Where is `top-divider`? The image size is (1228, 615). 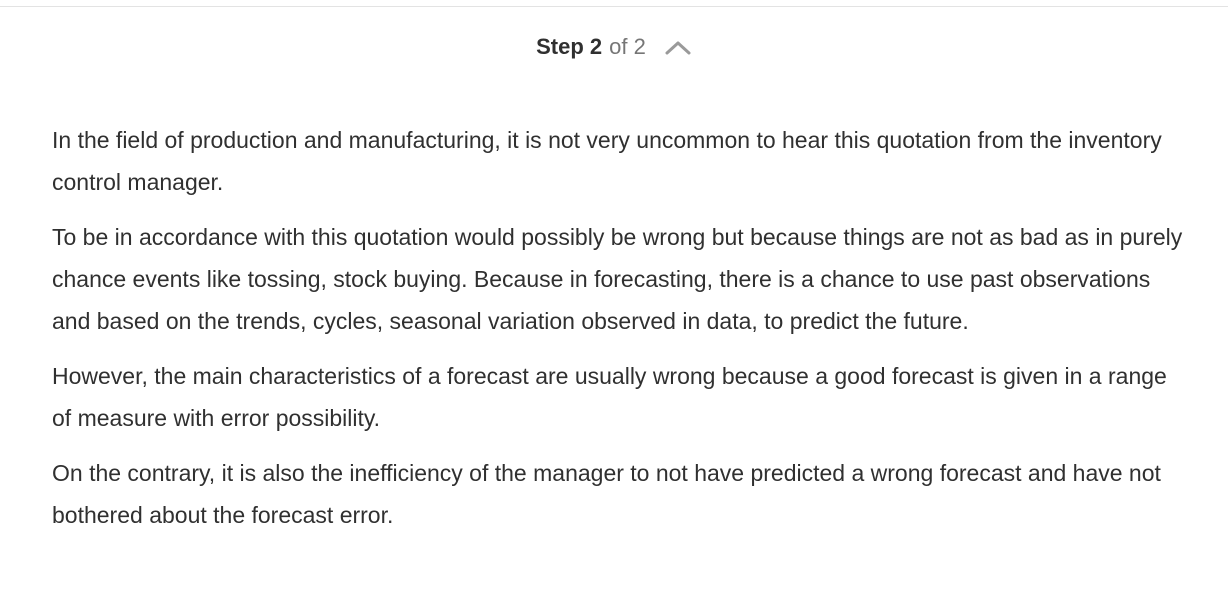 top-divider is located at coordinates (614, 6).